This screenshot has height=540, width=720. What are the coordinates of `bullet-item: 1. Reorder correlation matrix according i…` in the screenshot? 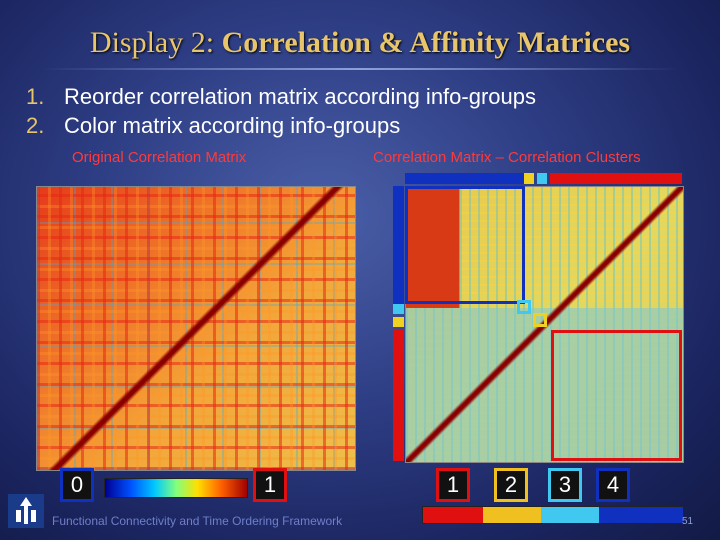 It's located at (281, 96).